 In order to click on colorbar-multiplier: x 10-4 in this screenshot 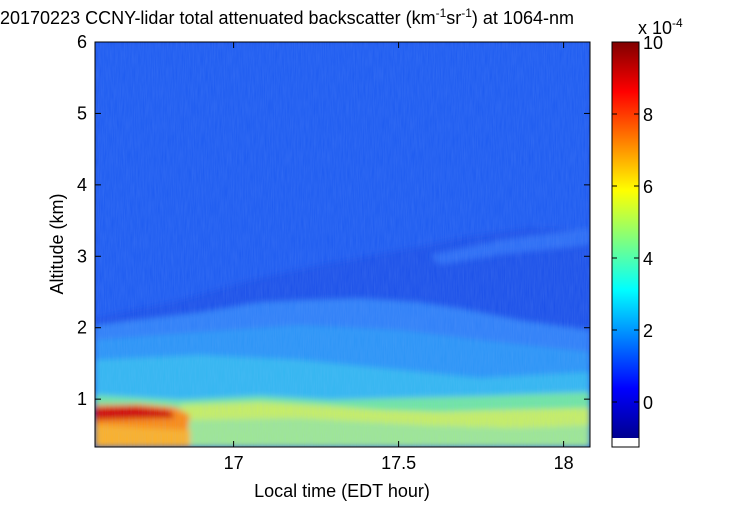, I will do `click(660, 27)`.